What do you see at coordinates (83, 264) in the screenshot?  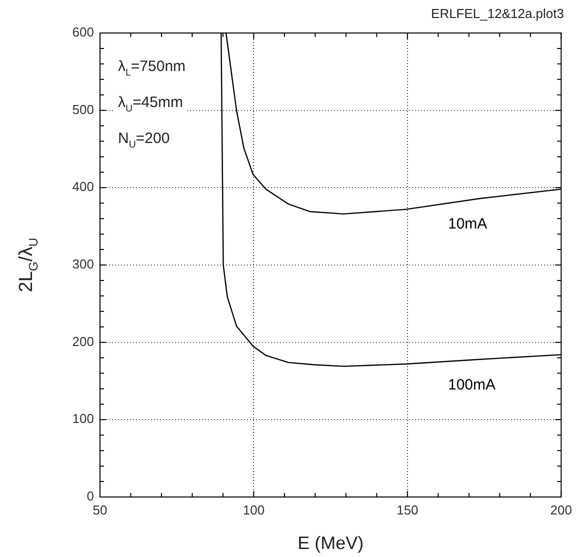 I see `y-tick-label: 300` at bounding box center [83, 264].